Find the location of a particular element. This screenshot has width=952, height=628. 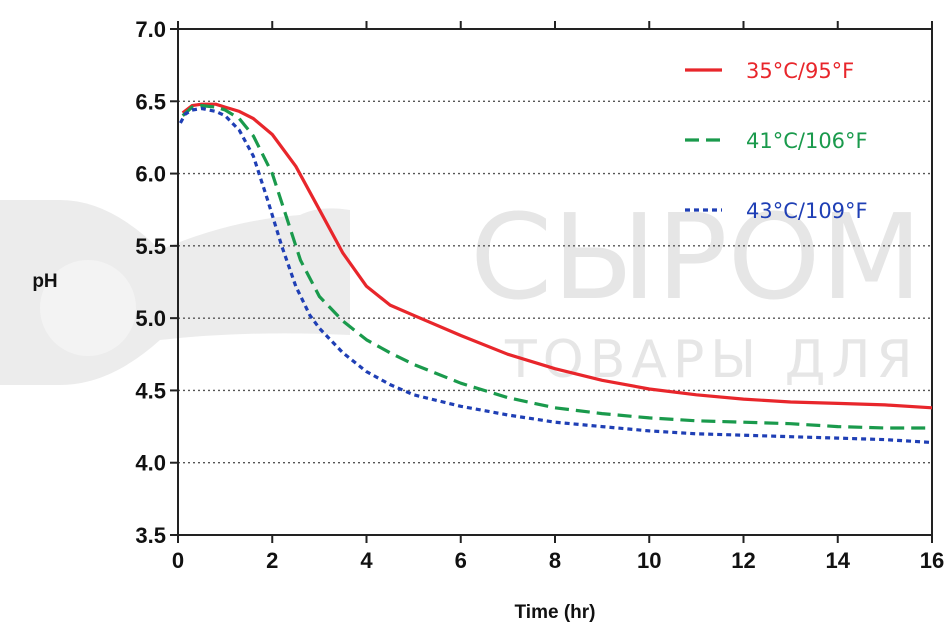

y-tick-label-0: 3.5 is located at coordinates (150, 535).